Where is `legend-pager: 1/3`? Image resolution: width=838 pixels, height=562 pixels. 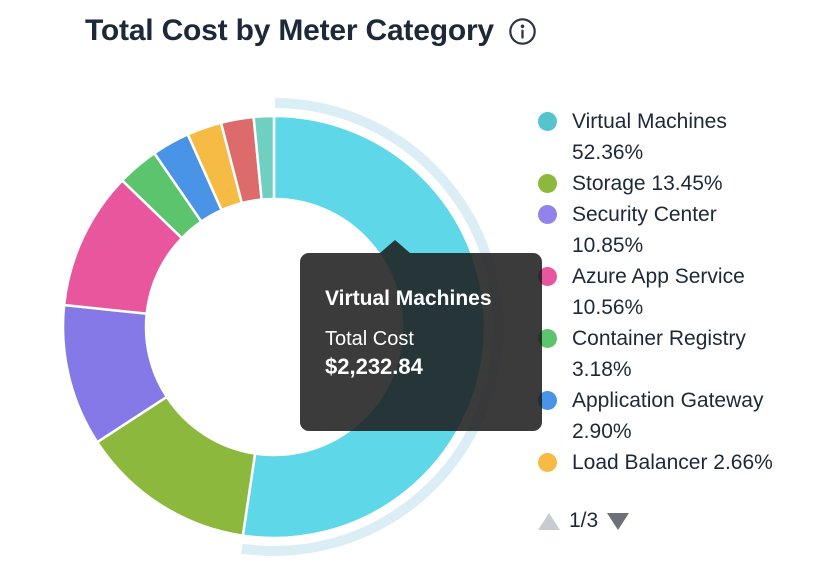
legend-pager: 1/3 is located at coordinates (584, 521).